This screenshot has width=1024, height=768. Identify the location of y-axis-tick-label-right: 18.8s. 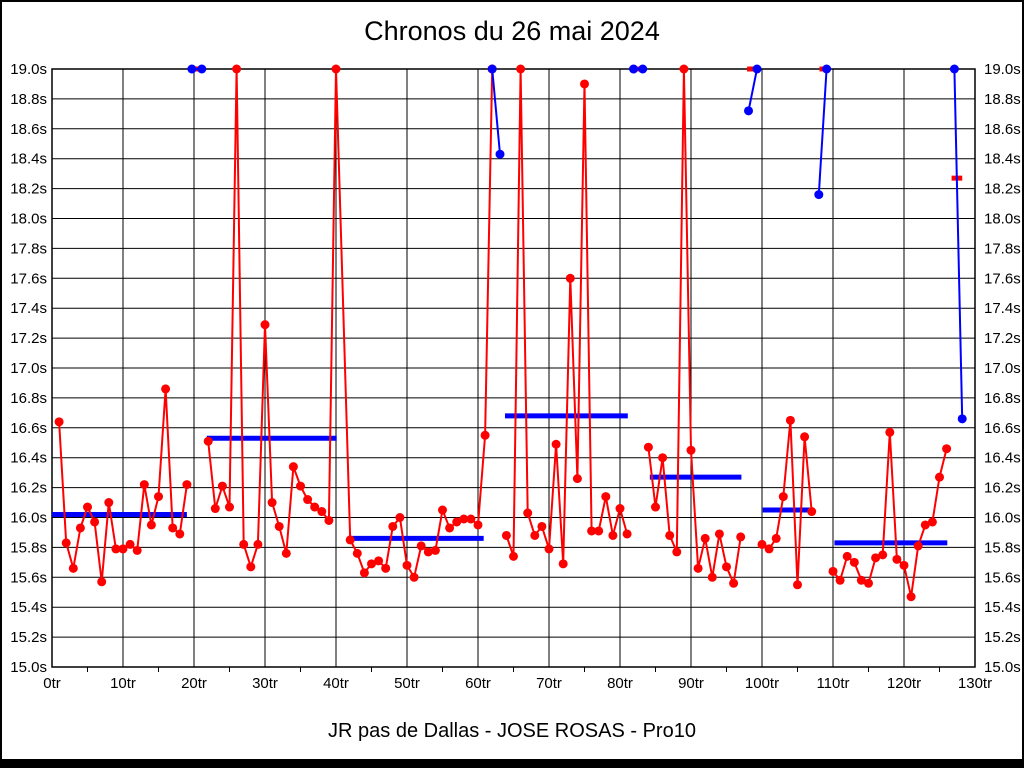
(1002, 99).